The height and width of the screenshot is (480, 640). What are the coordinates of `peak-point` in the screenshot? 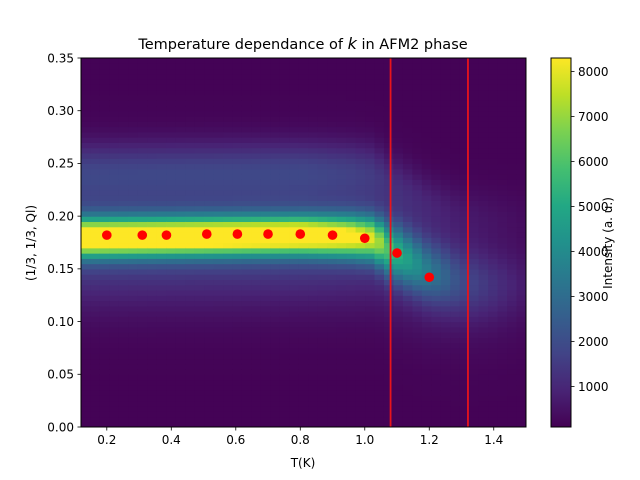 It's located at (106, 235).